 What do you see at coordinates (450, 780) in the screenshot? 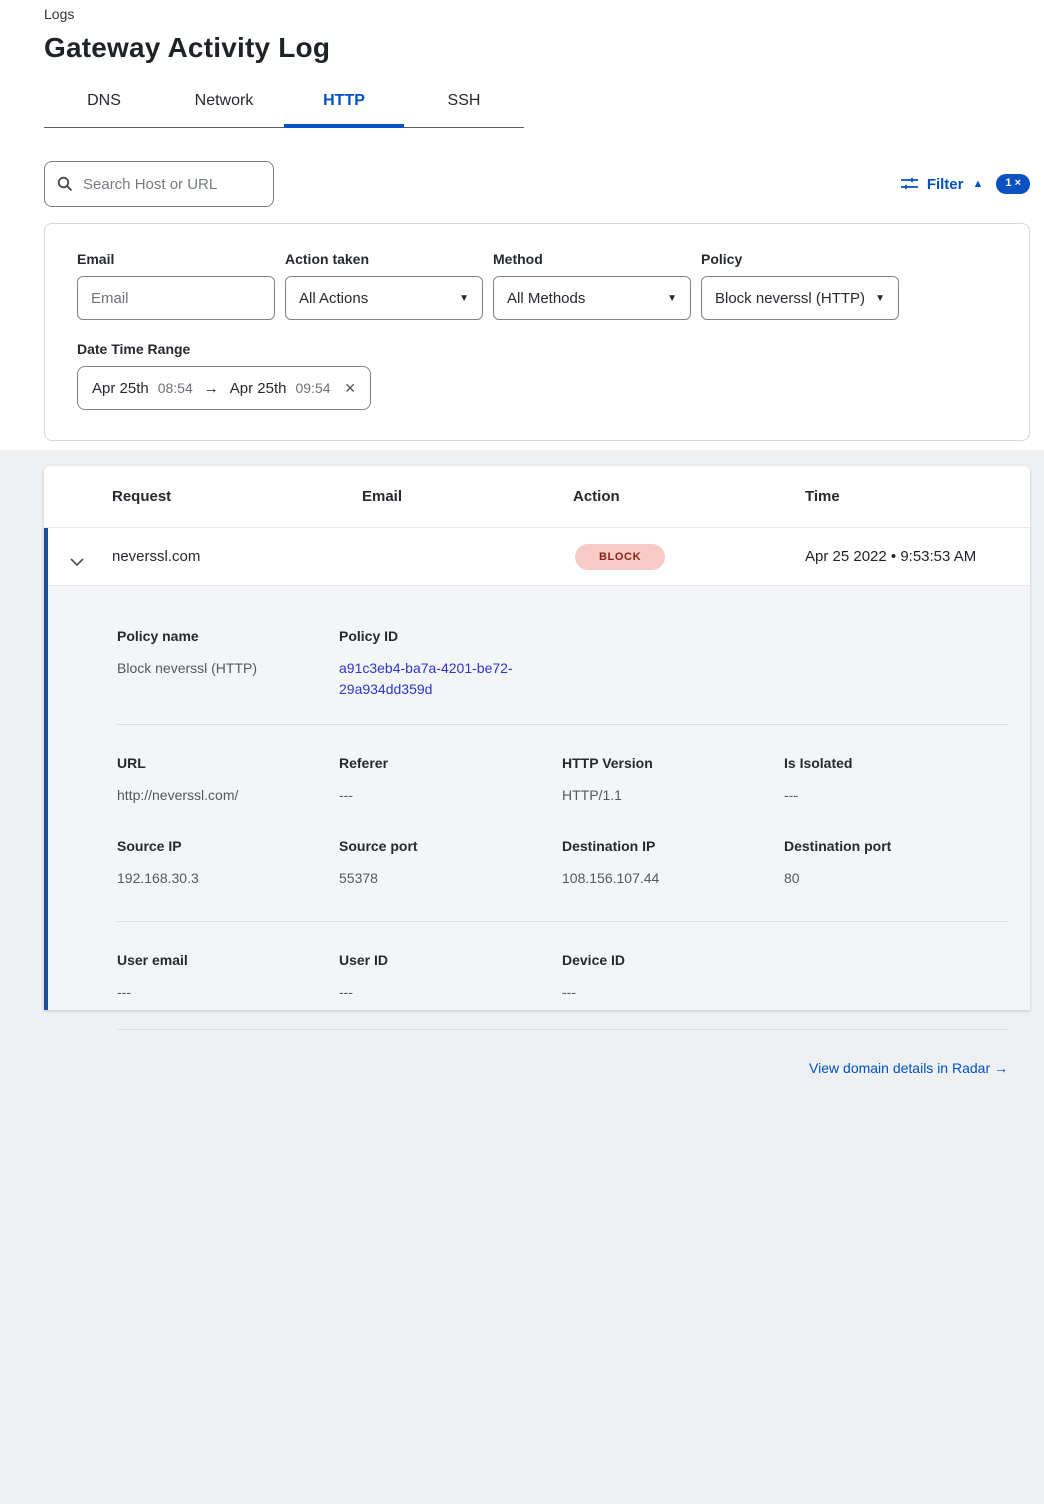
I see `detail-referer: Referer ---` at bounding box center [450, 780].